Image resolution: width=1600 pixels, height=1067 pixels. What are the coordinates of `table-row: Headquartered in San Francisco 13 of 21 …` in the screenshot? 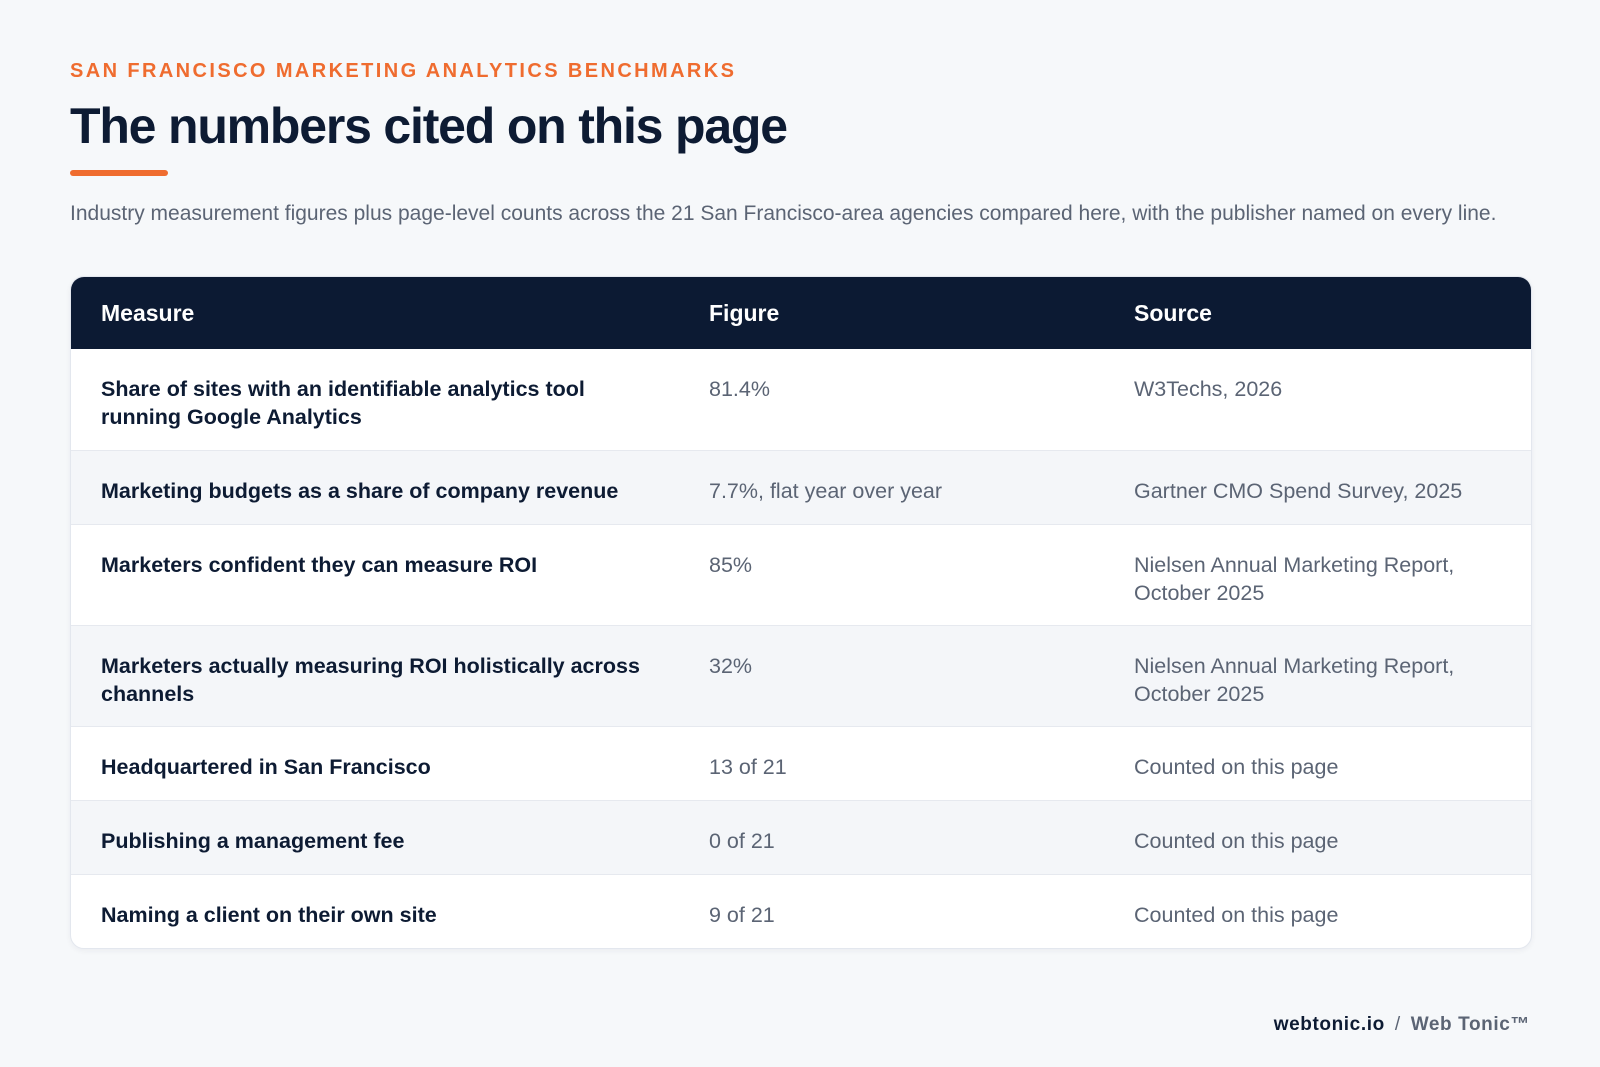 It's located at (801, 762).